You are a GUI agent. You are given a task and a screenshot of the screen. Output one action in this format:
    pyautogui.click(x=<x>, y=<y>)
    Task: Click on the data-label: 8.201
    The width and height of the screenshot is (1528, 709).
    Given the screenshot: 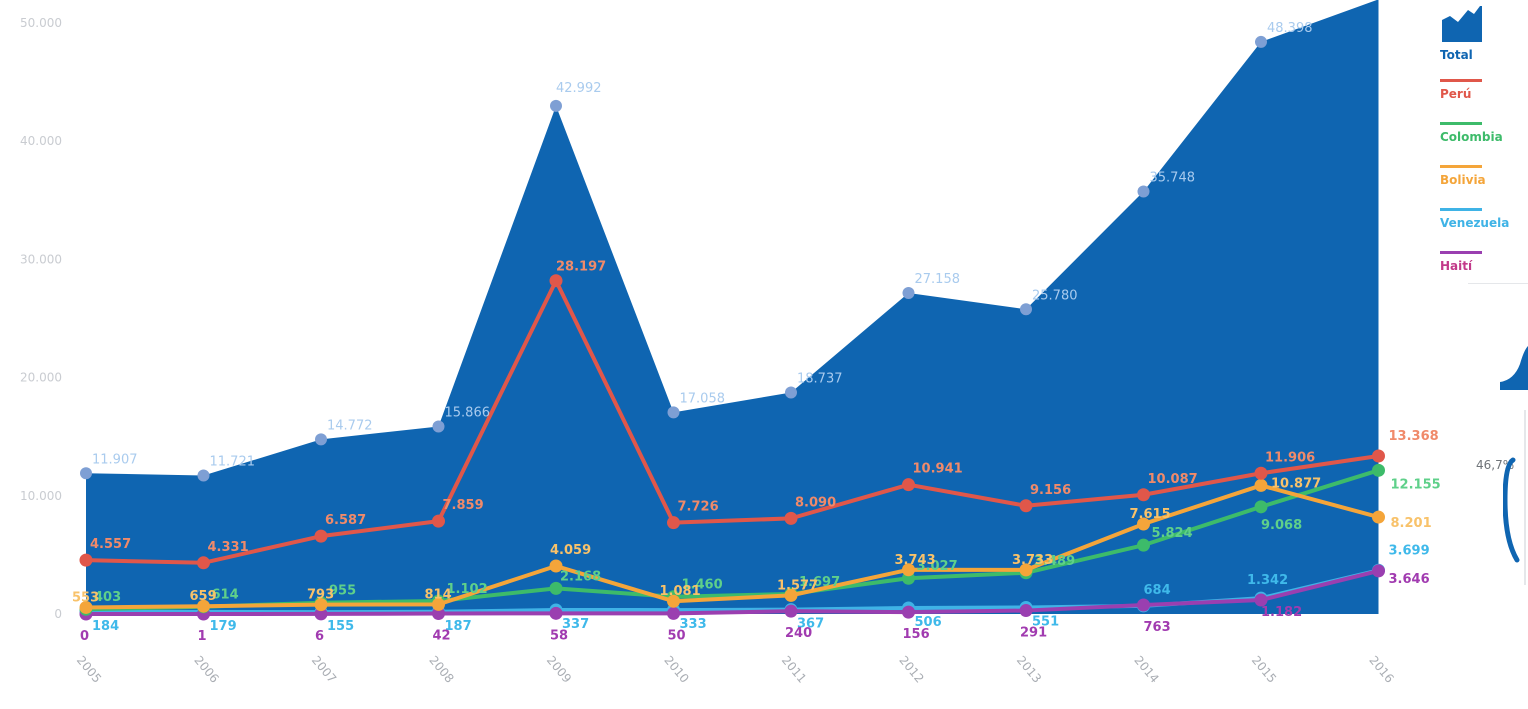 What is the action you would take?
    pyautogui.click(x=1411, y=523)
    